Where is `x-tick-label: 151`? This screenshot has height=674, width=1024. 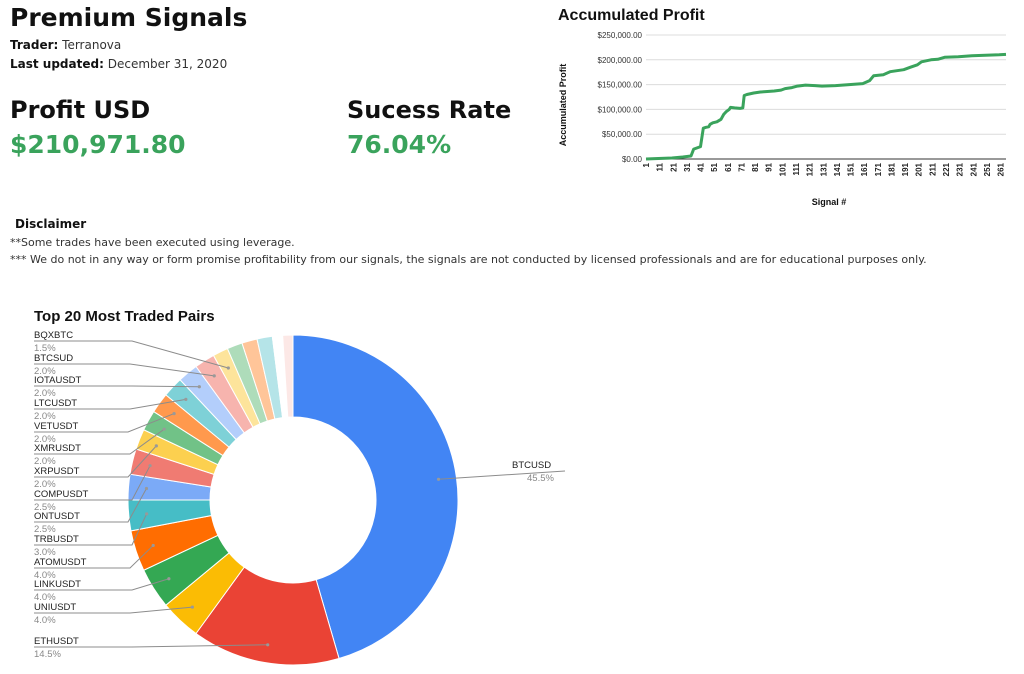 x-tick-label: 151 is located at coordinates (851, 169).